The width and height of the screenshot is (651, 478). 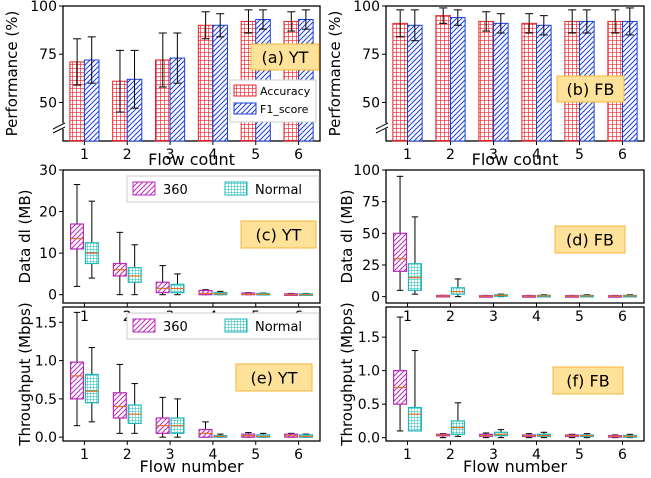 I want to click on legend-box, so click(x=223, y=326).